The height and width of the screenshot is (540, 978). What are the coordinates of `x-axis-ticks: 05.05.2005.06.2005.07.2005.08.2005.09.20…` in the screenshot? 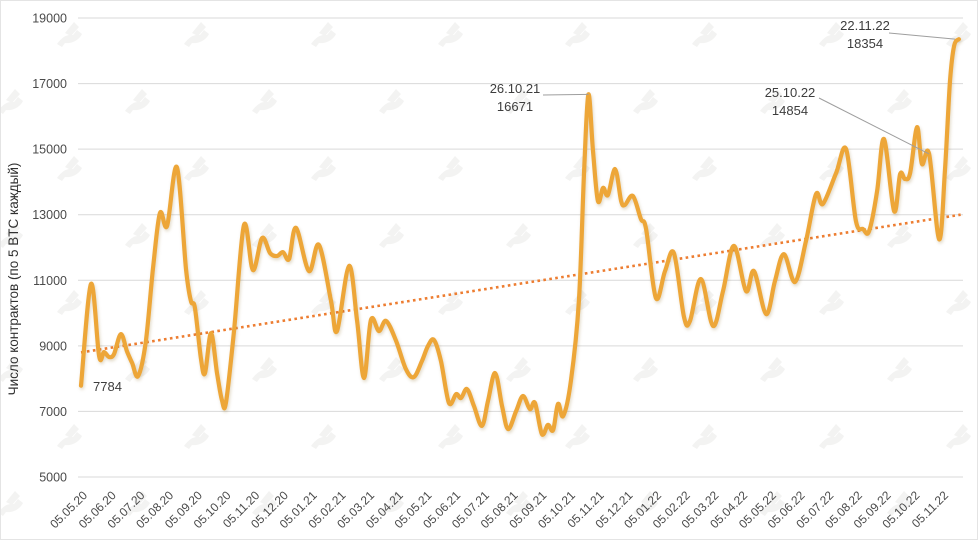 It's located at (499, 509).